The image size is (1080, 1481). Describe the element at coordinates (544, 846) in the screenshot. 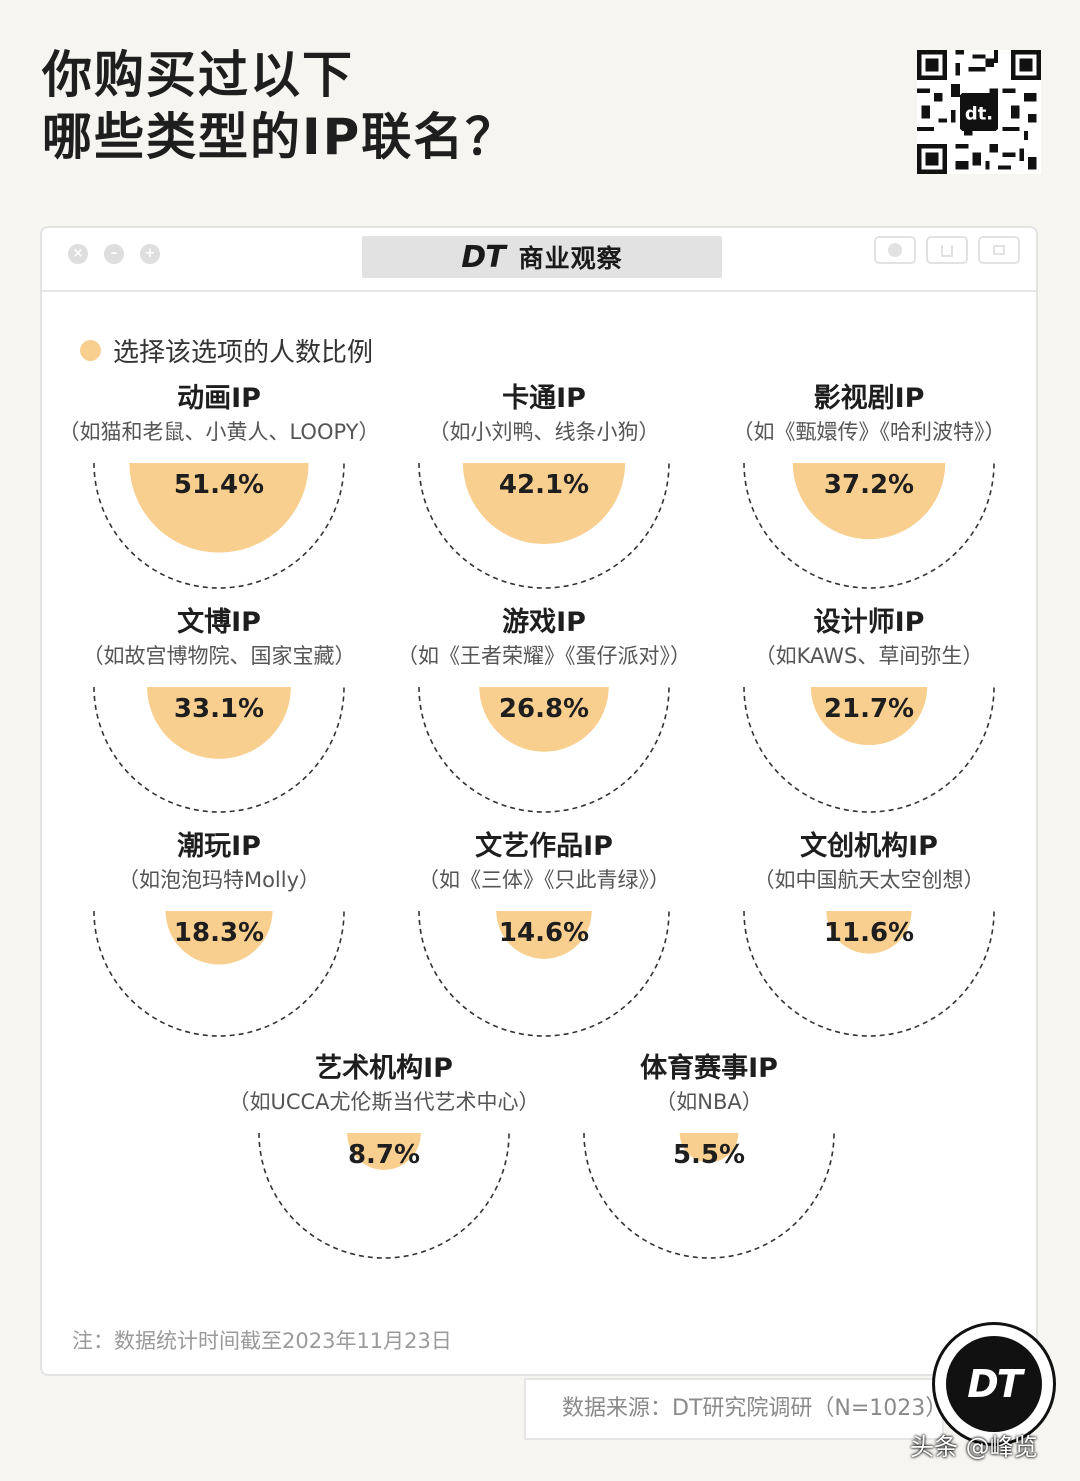

I see `category-label: 文艺作品IP` at that location.